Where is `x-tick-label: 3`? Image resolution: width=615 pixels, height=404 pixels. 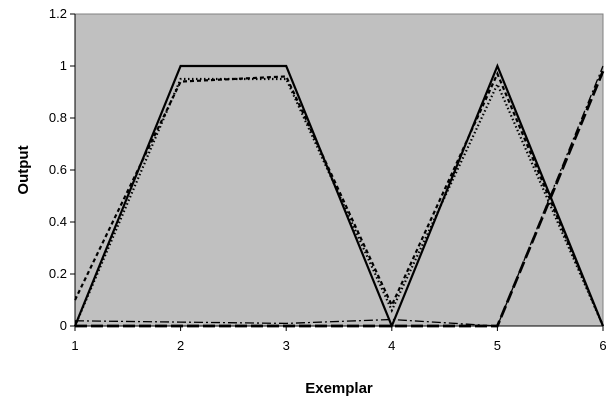
x-tick-label: 3 is located at coordinates (286, 345).